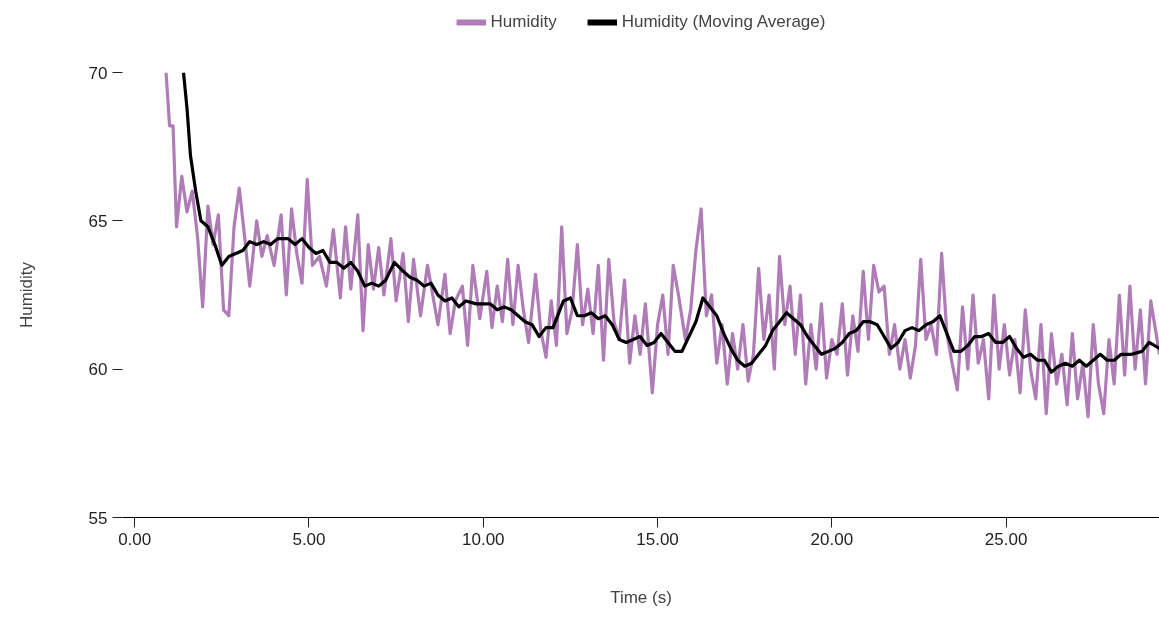 This screenshot has width=1159, height=629. I want to click on y-tick-label: 70, so click(98, 73).